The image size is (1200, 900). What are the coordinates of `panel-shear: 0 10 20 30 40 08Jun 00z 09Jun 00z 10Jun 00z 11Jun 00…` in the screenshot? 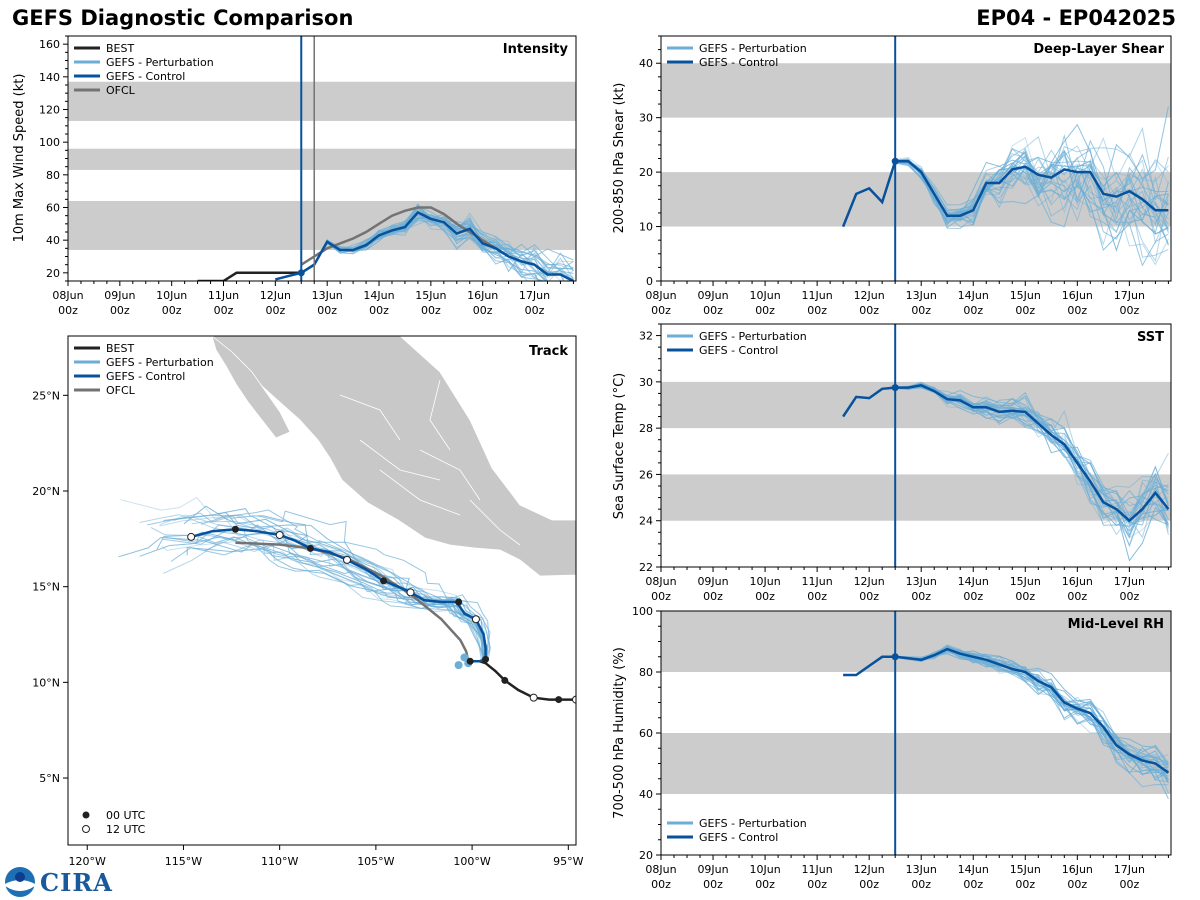 It's located at (892, 176).